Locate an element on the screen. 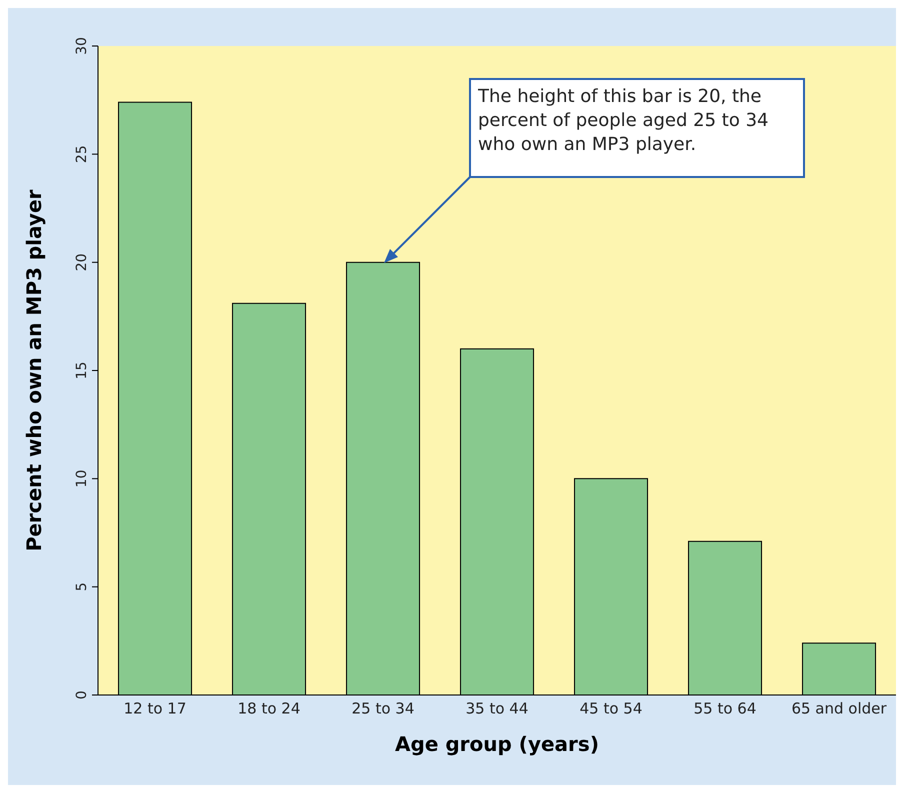 The image size is (904, 793). y-tick-label: 25 is located at coordinates (82, 154).